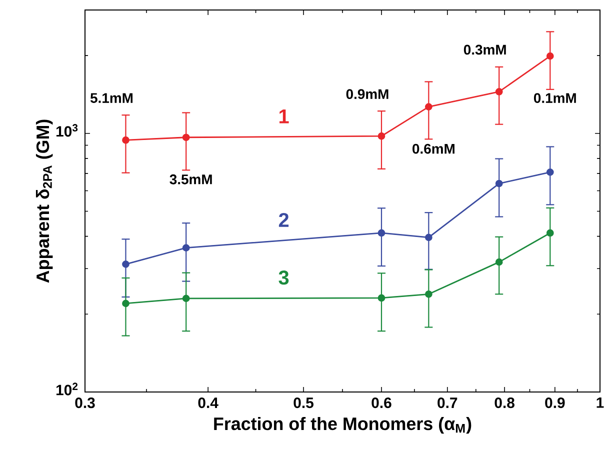 The image size is (606, 462). Describe the element at coordinates (283, 277) in the screenshot. I see `series-label: 3` at that location.